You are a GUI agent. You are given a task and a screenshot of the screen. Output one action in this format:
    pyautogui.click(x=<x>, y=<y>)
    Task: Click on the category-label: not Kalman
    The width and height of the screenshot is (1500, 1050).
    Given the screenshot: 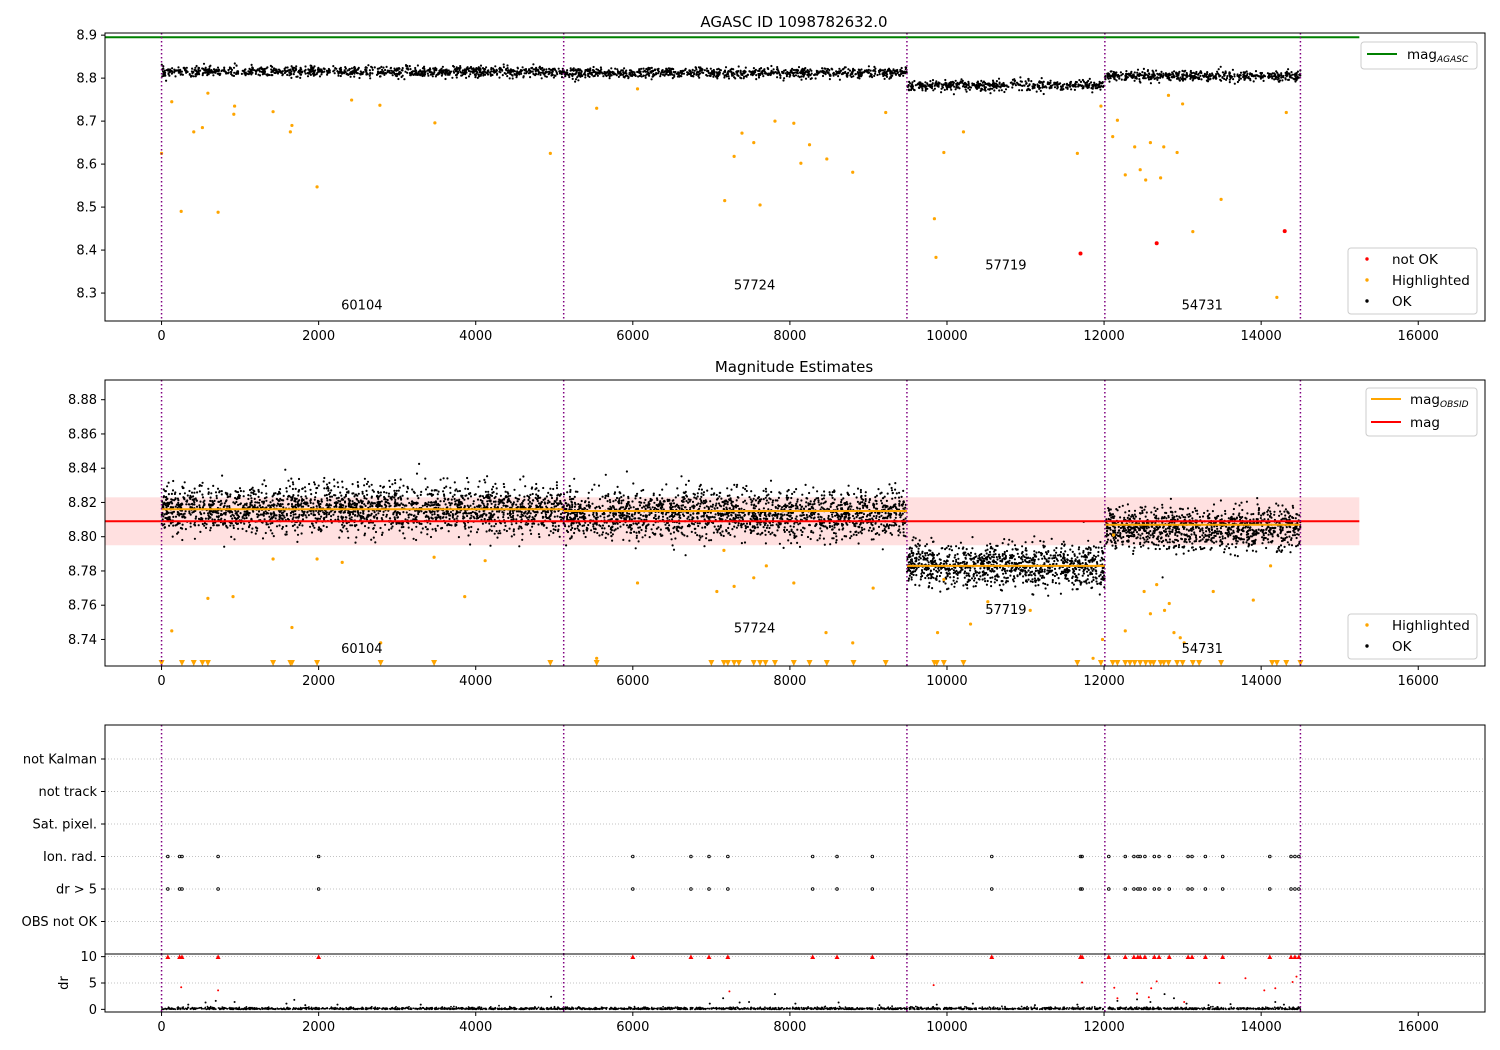 What is the action you would take?
    pyautogui.click(x=60, y=760)
    